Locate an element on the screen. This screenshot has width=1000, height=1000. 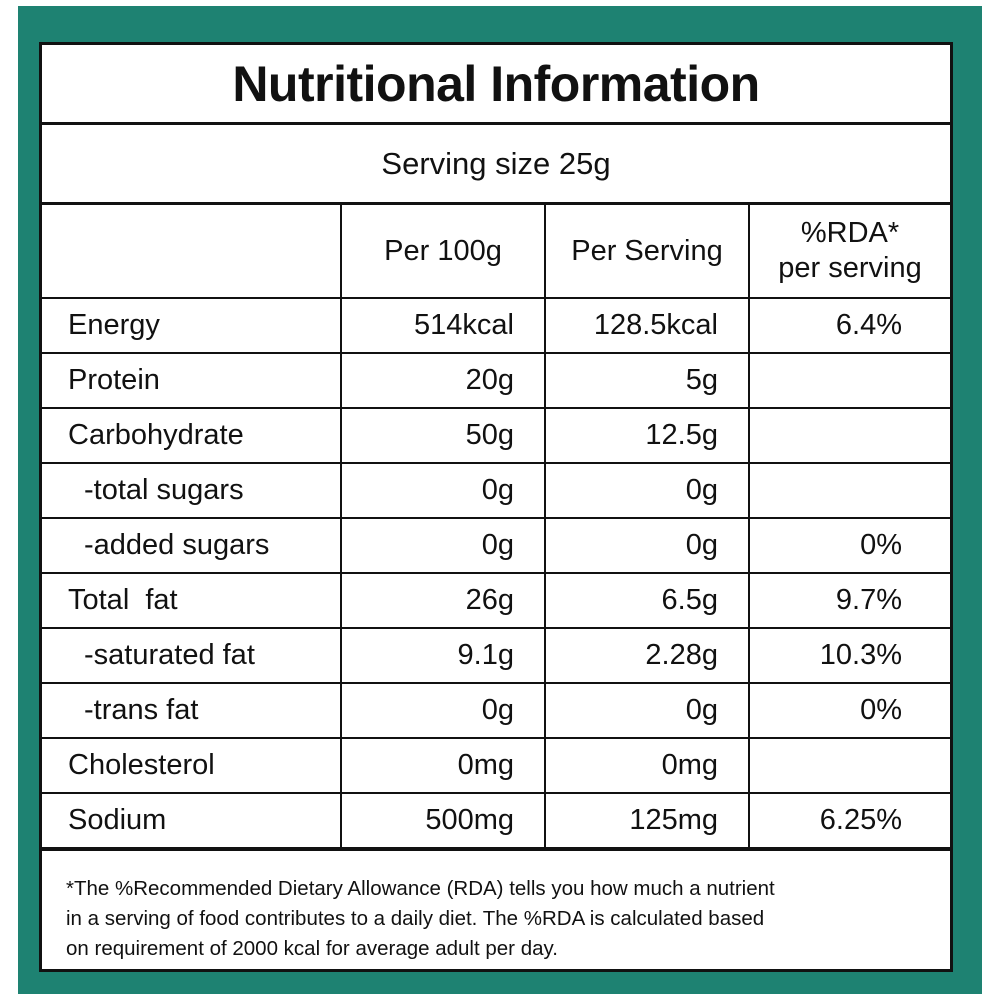
table-row: -total sugars 0g 0g is located at coordinates (496, 490).